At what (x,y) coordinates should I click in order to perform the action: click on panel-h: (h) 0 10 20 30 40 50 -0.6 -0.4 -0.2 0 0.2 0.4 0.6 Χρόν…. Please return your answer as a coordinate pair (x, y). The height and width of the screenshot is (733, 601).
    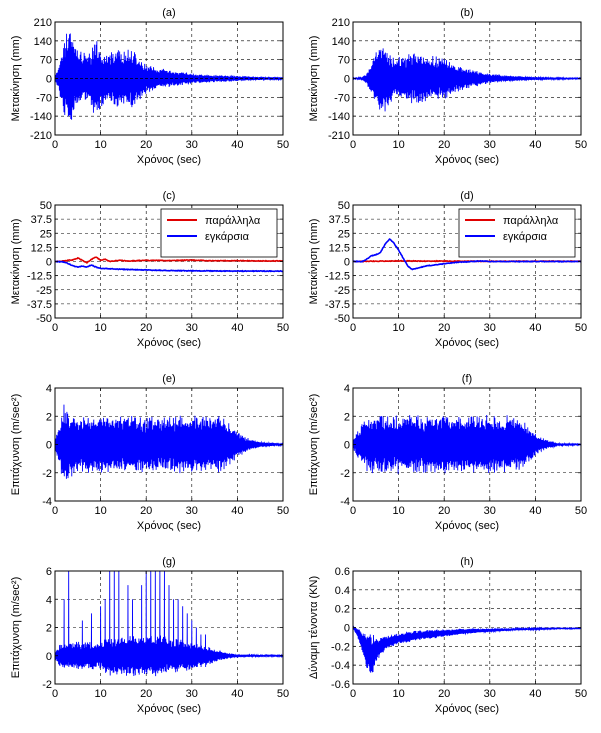
    Looking at the image, I should click on (447, 635).